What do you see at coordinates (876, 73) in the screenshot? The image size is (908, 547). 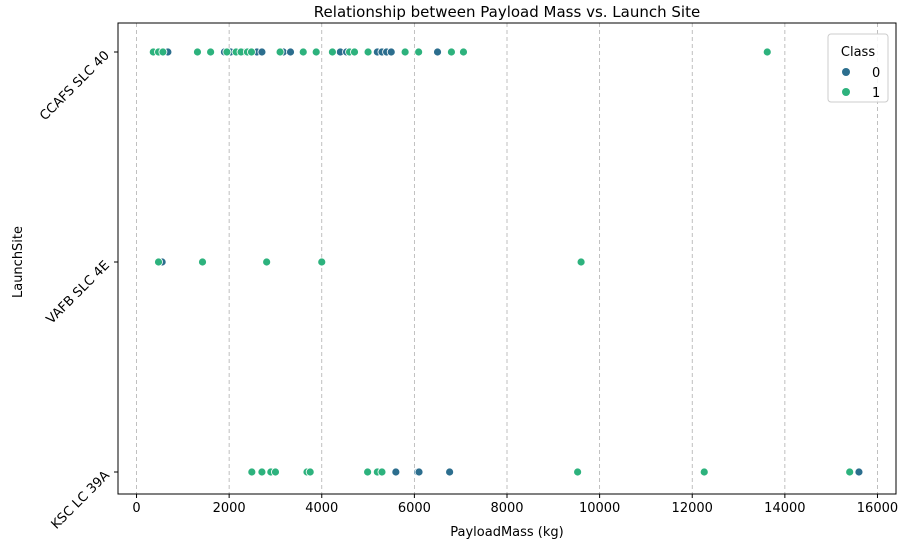 I see `legend-label-class-0: 0` at bounding box center [876, 73].